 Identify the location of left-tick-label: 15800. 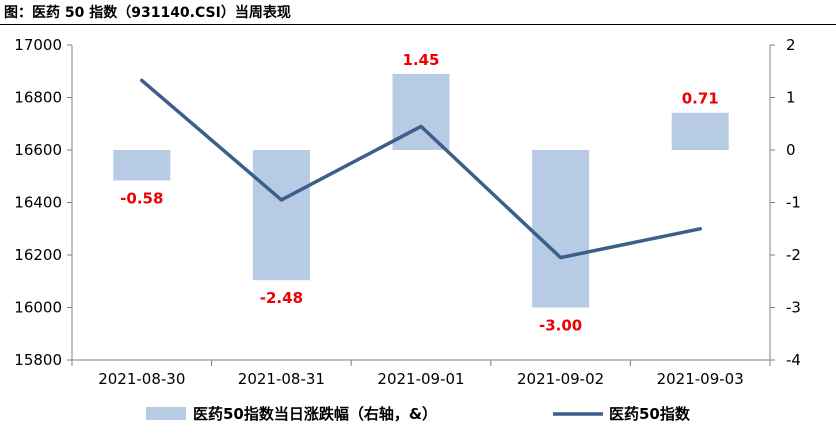
(38, 360).